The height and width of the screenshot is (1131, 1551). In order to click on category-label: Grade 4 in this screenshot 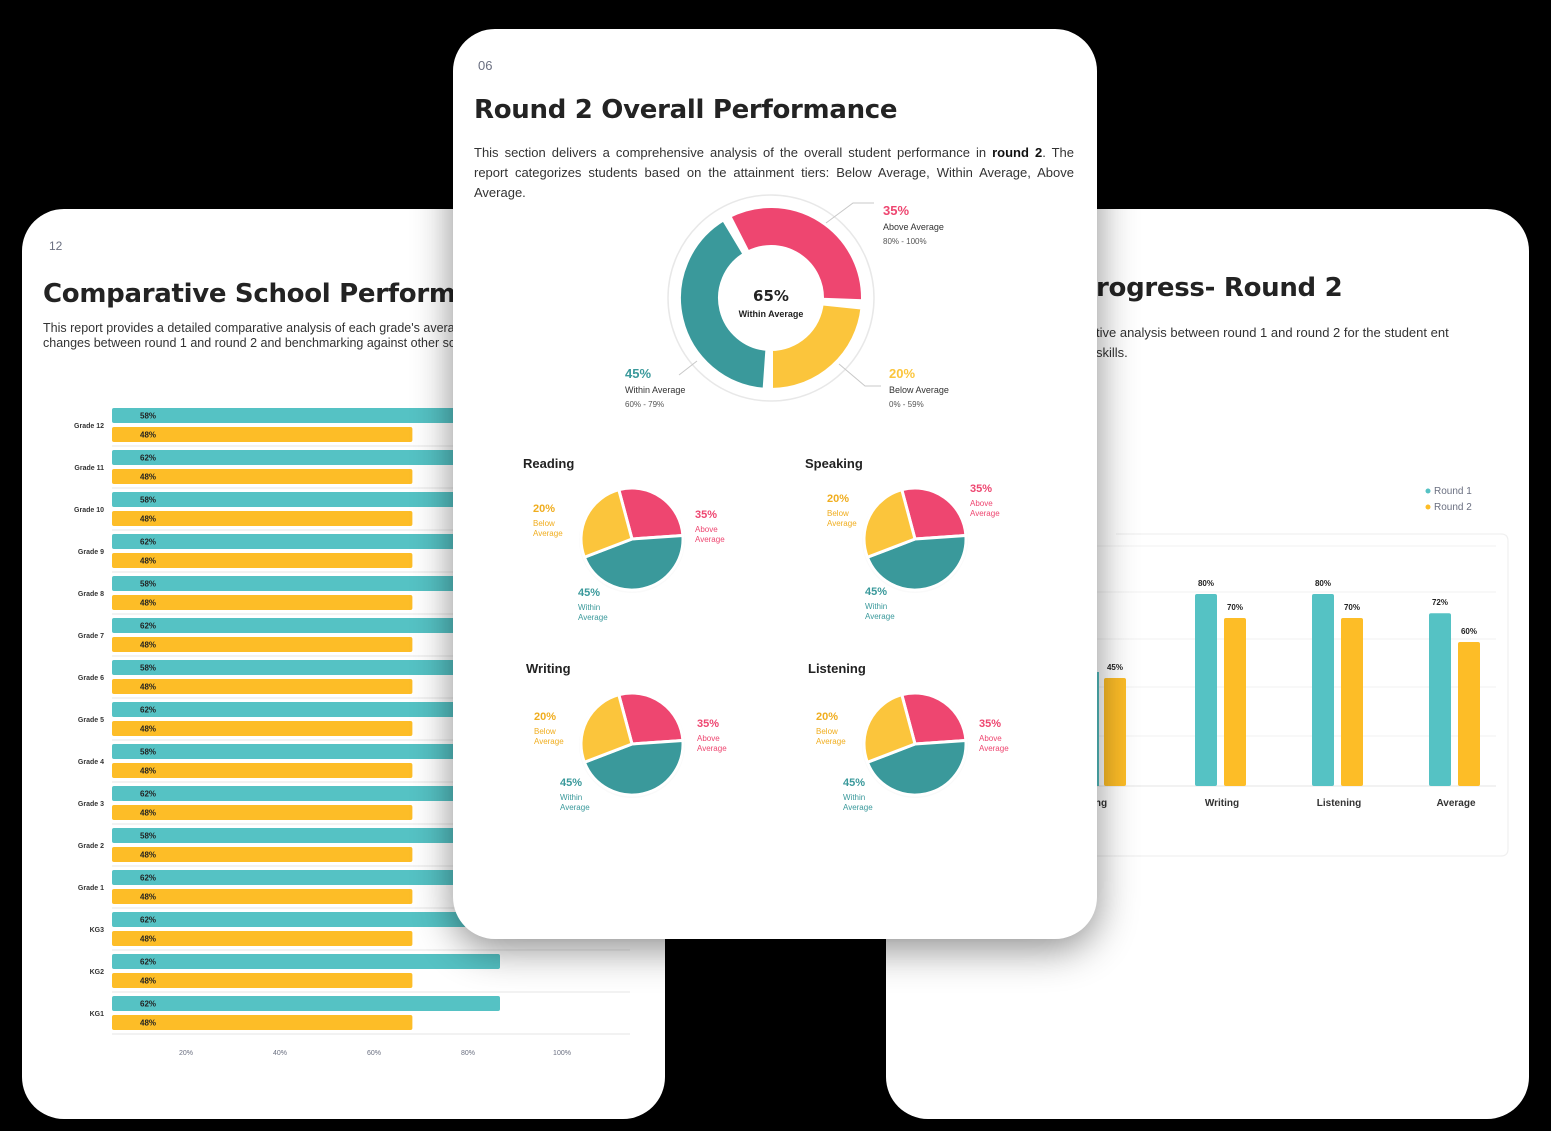, I will do `click(91, 762)`.